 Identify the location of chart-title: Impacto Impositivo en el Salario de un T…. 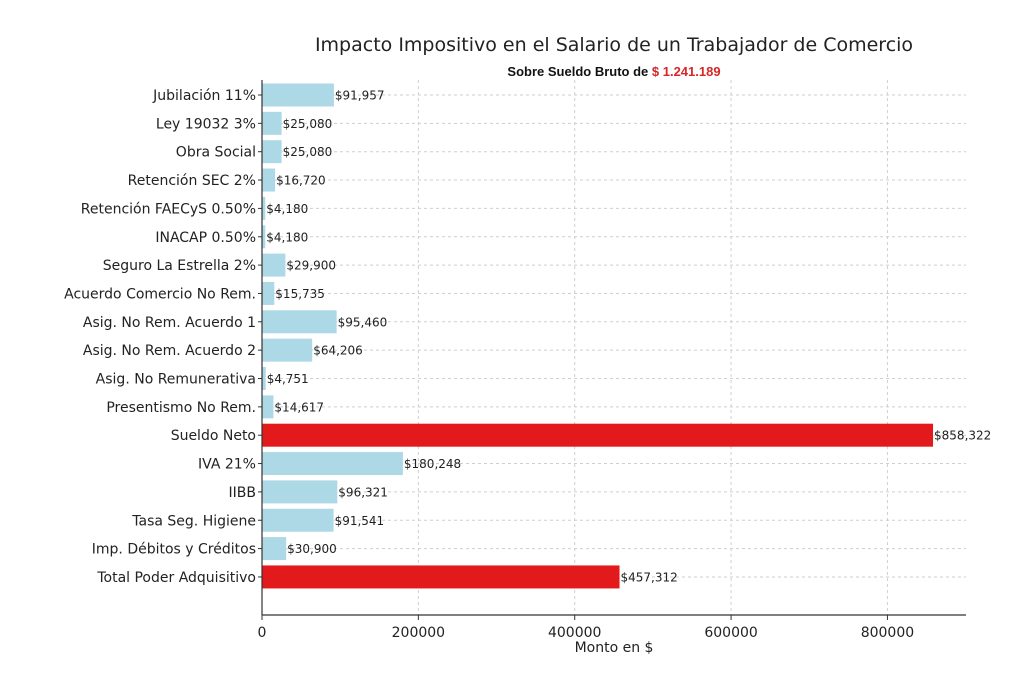
(614, 45).